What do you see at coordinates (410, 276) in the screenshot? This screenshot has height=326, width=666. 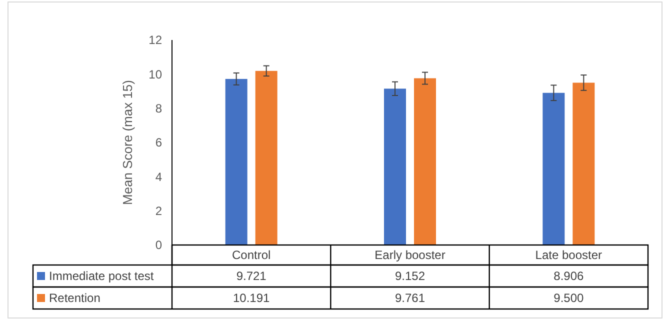 I see `data-label: 9.152` at bounding box center [410, 276].